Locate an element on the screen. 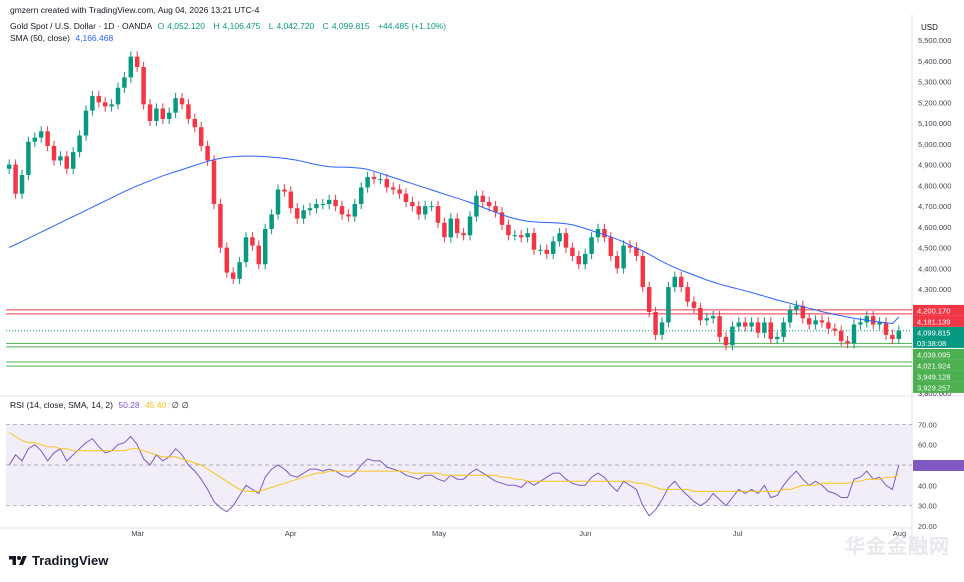 This screenshot has width=964, height=582. symbol-name: Gold Spot / U.S. Dollar · 1D · OANDA is located at coordinates (81, 26).